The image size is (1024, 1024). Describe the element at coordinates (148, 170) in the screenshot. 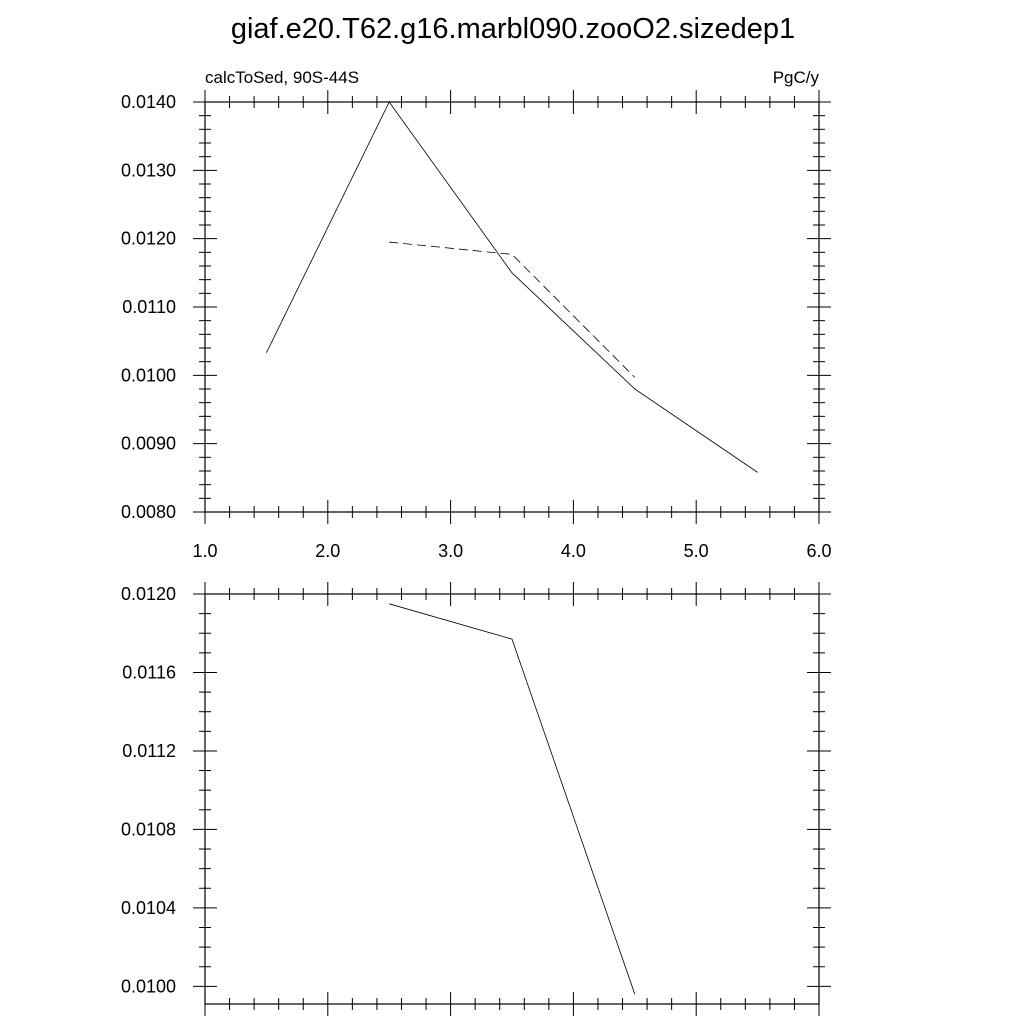

I see `top-y-tick-label-0p013: 0.0130` at that location.